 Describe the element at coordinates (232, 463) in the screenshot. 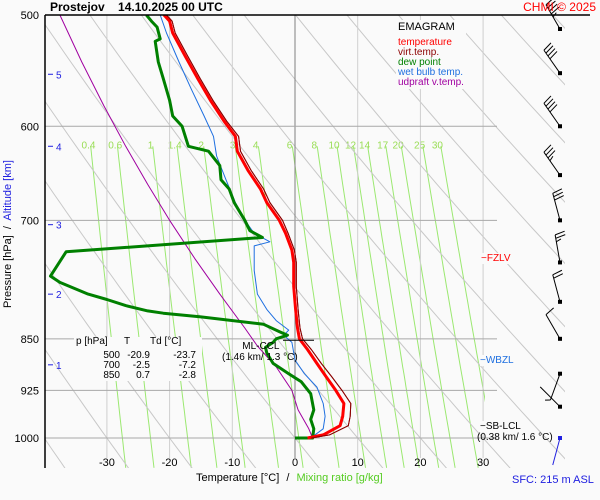

I see `temperature-tick-label: -10` at that location.